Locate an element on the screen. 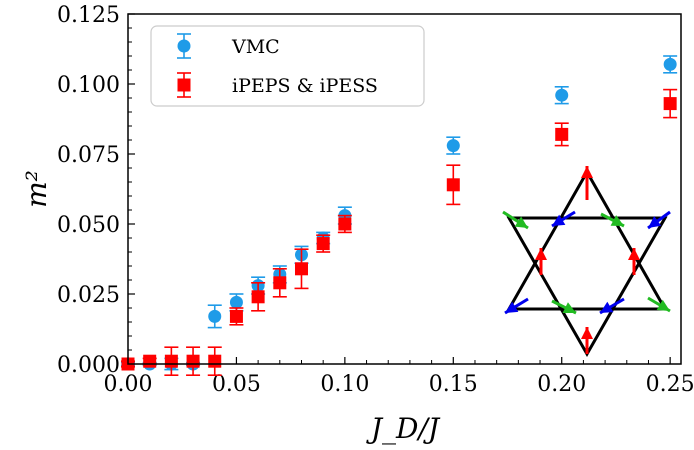 This screenshot has height=450, width=694. legend: VMC iPEPS & iPESS is located at coordinates (287, 66).